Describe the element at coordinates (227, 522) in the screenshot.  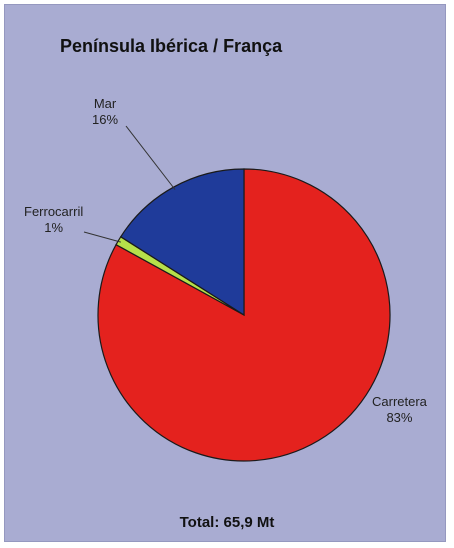
I see `chart-total: Total: 65,9 Mt` at that location.